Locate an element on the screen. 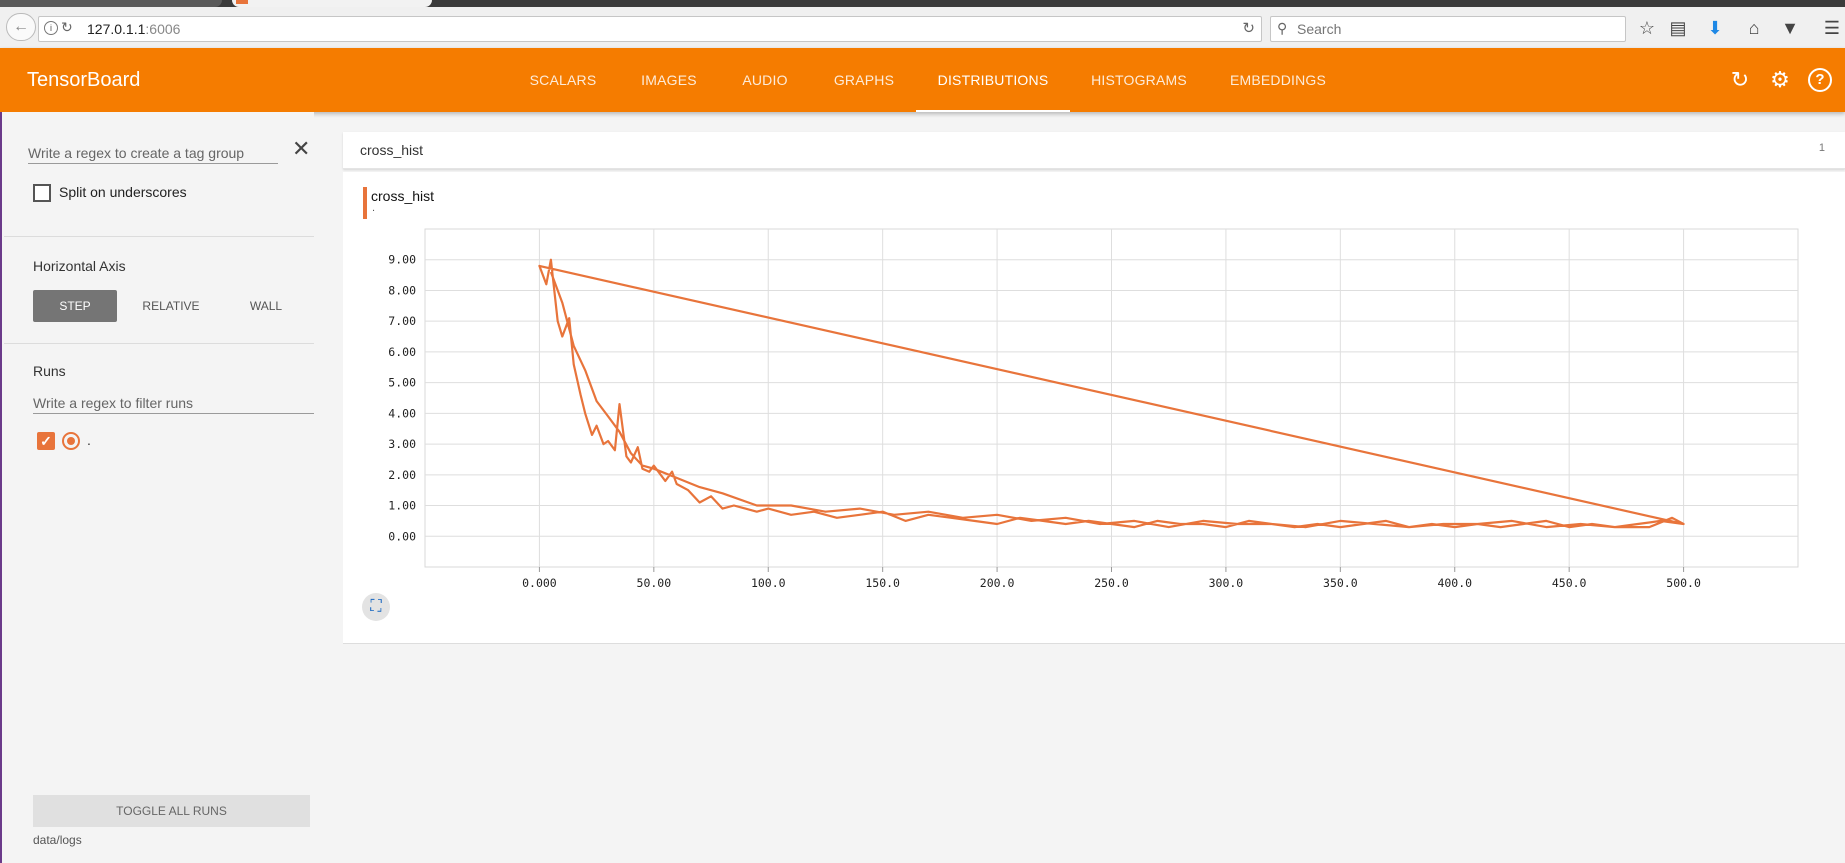 The height and width of the screenshot is (863, 1845). tag-group-regex-input is located at coordinates (153, 153).